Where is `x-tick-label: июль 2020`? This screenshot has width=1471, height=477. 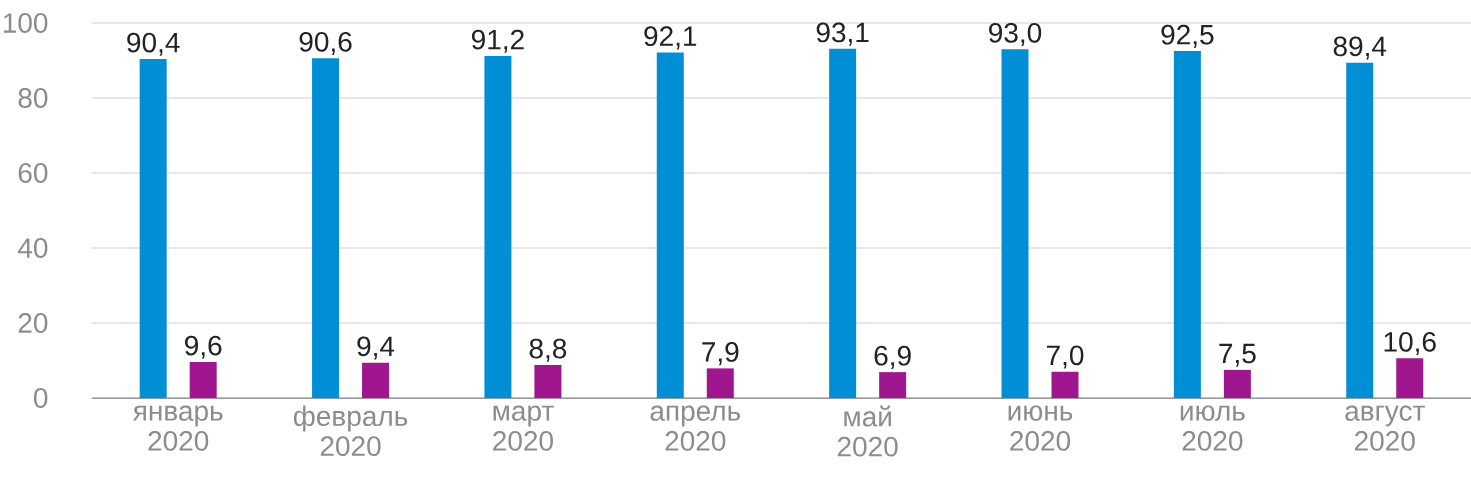 x-tick-label: июль 2020 is located at coordinates (1212, 428).